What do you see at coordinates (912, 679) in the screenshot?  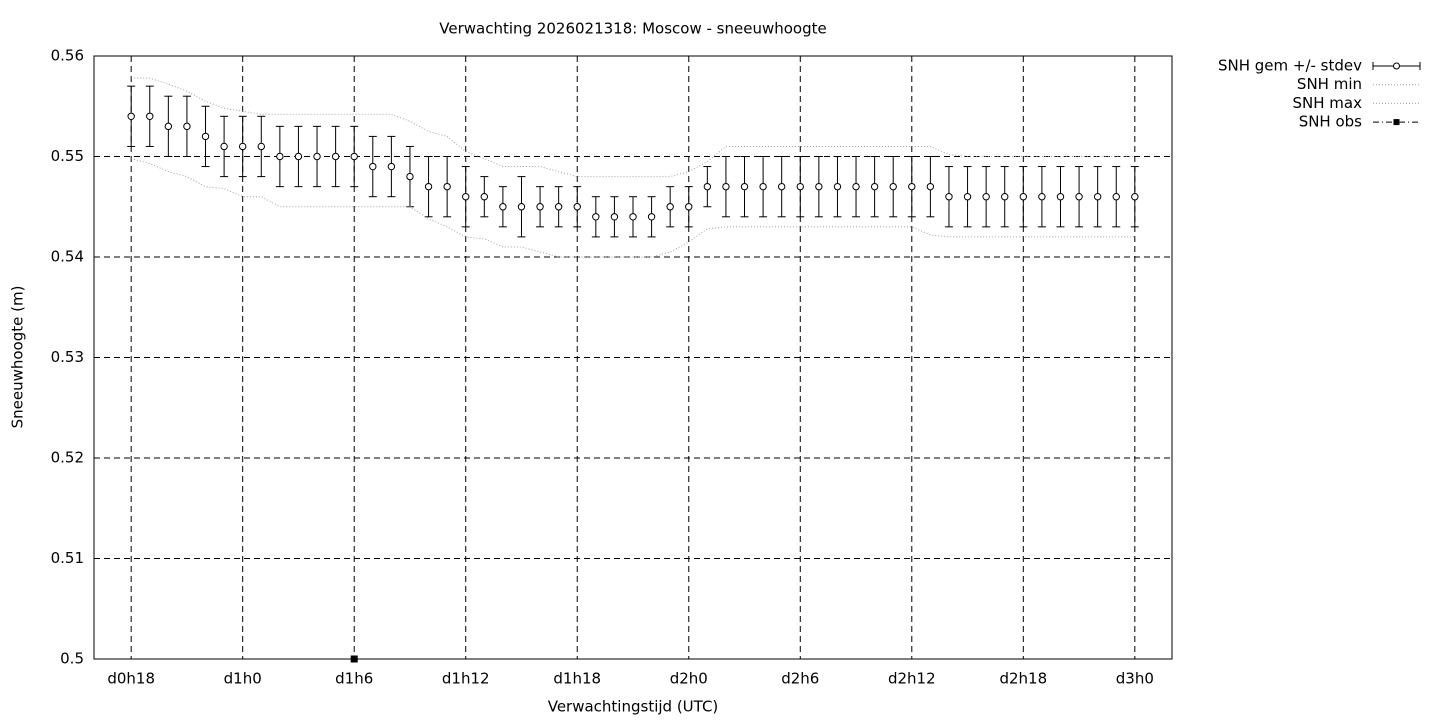 I see `x-tick-label: d2h12` at bounding box center [912, 679].